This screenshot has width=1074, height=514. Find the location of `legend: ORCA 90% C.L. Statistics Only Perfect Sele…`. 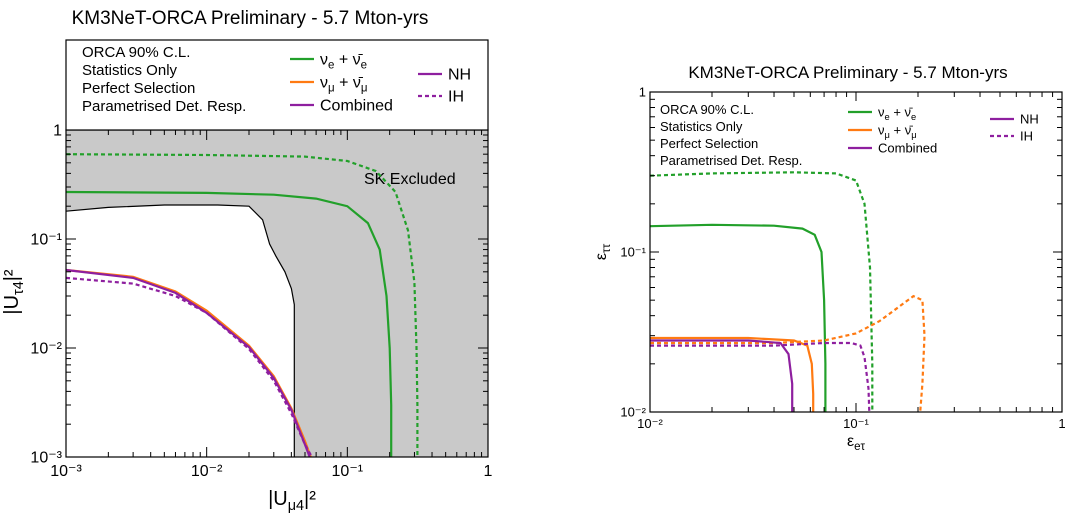

legend: ORCA 90% C.L. Statistics Only Perfect Sele… is located at coordinates (849, 135).